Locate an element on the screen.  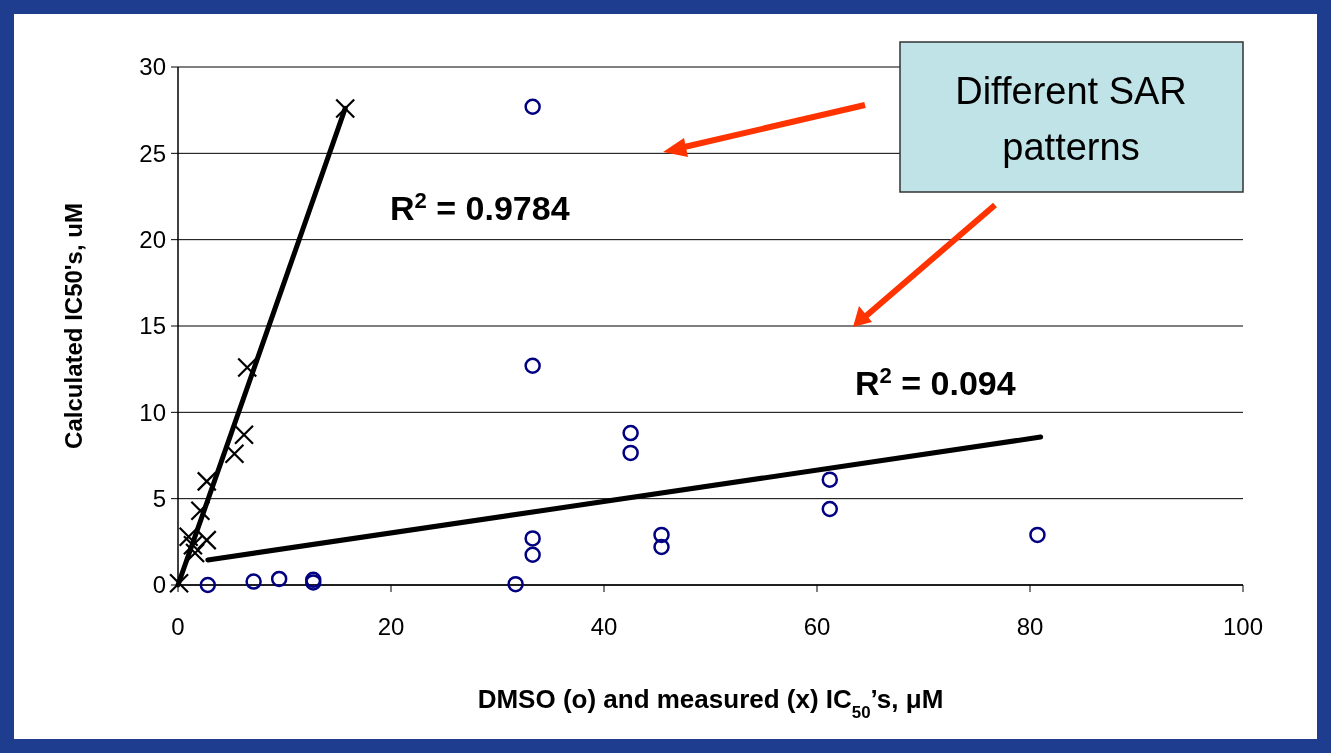
x-axis-title: DMSO (o) and measured (x) IC$_{50}$’s, μM is located at coordinates (710, 703).